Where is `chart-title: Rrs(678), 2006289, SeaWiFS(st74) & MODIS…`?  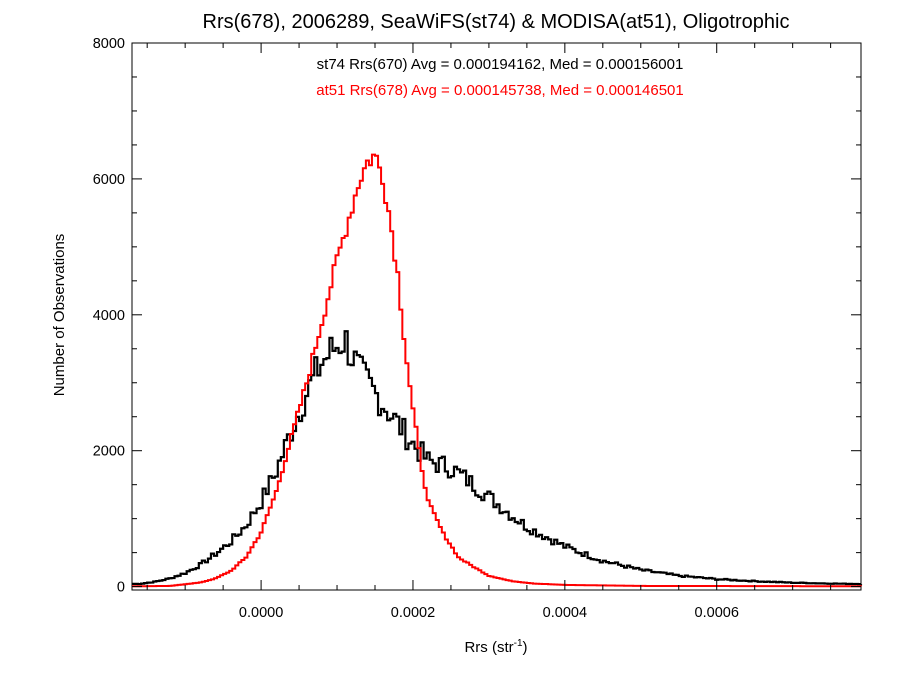 chart-title: Rrs(678), 2006289, SeaWiFS(st74) & MODIS… is located at coordinates (496, 22).